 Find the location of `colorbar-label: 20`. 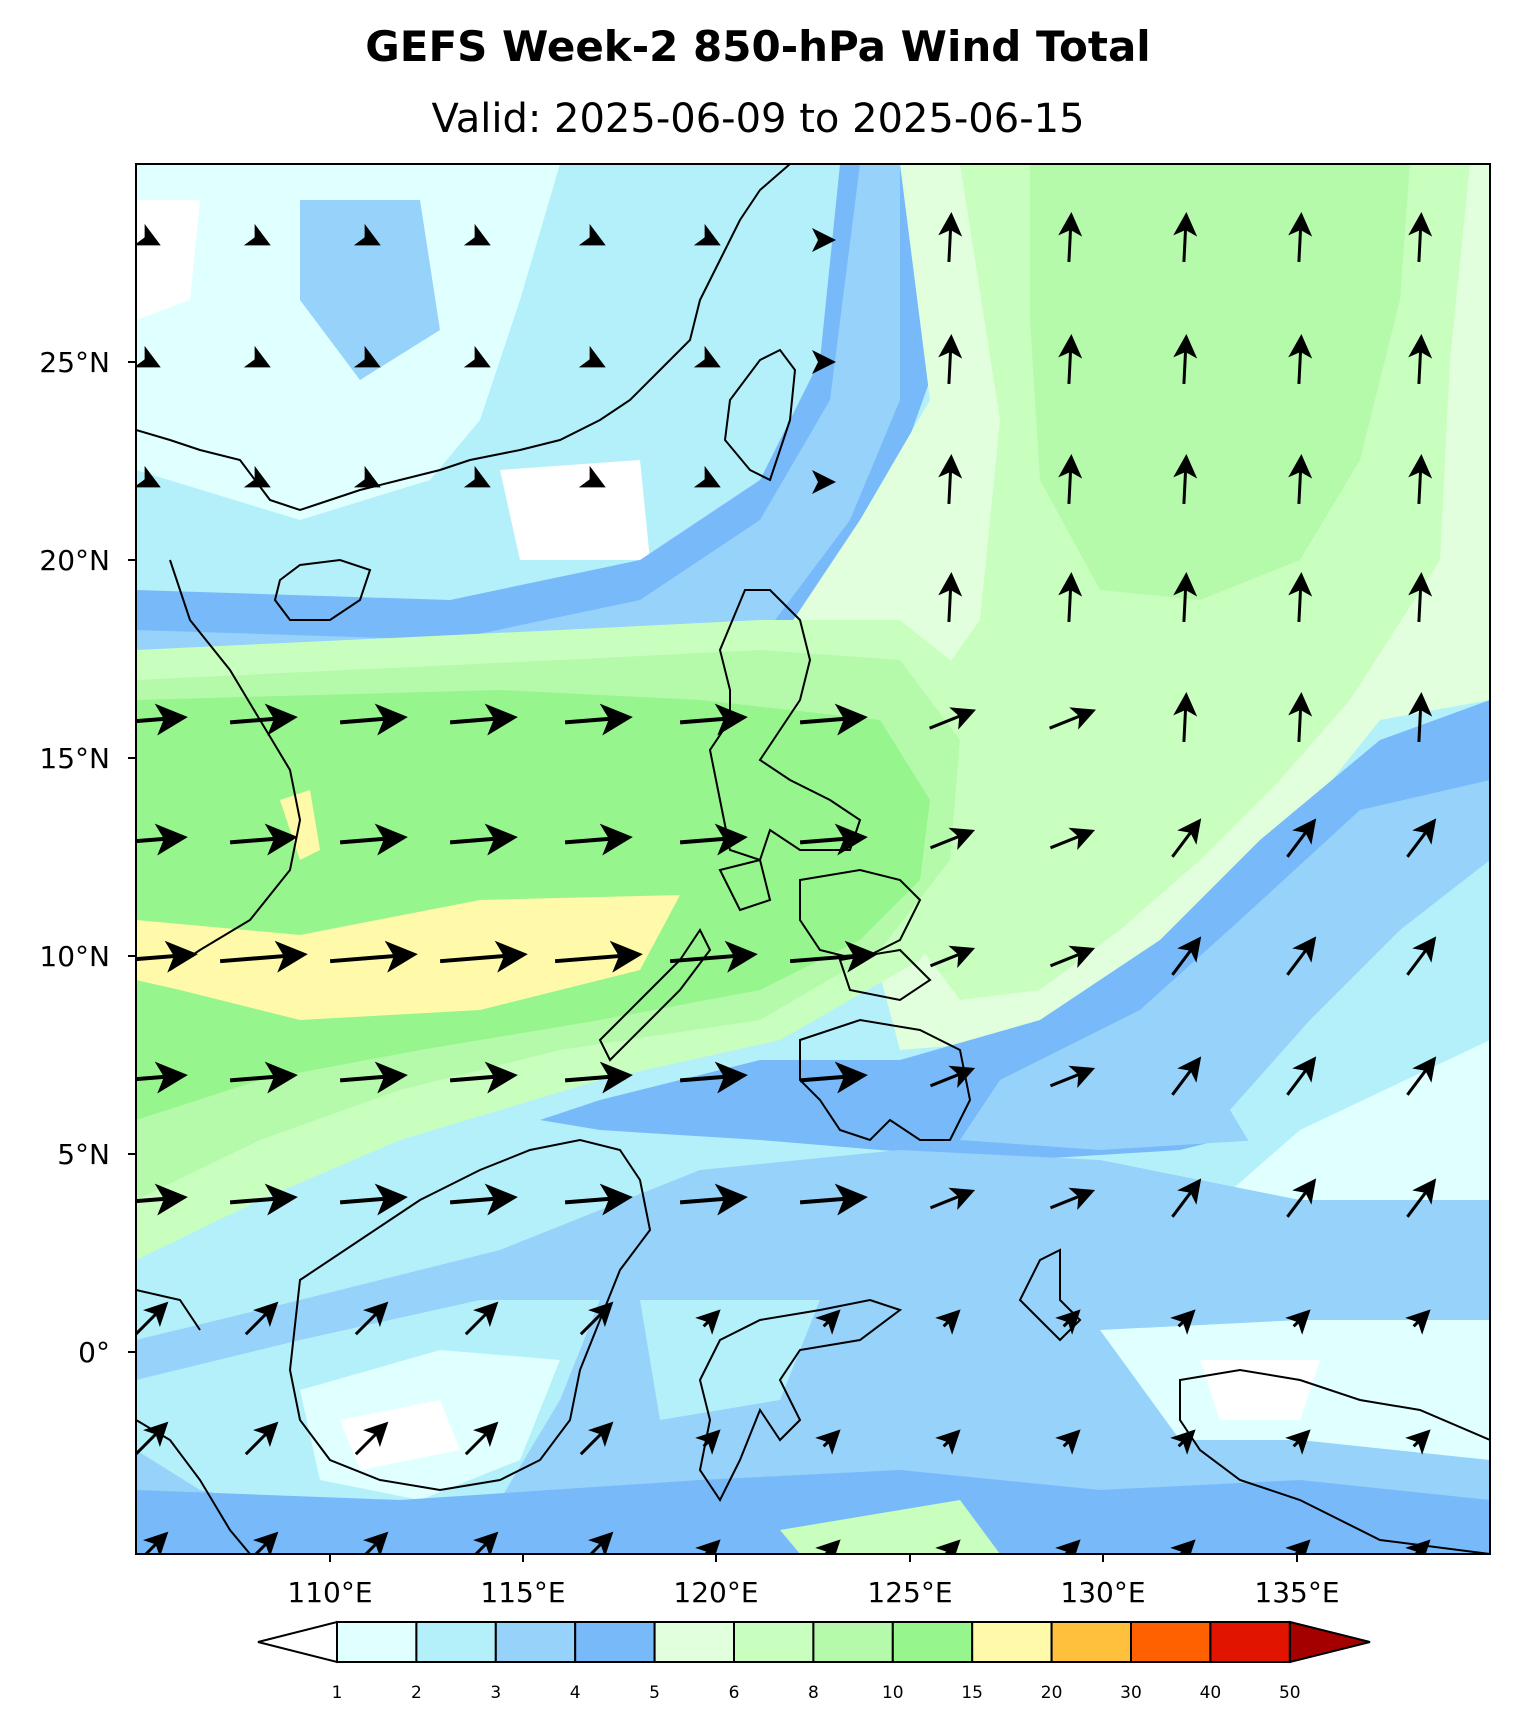

colorbar-label: 20 is located at coordinates (1051, 1693).